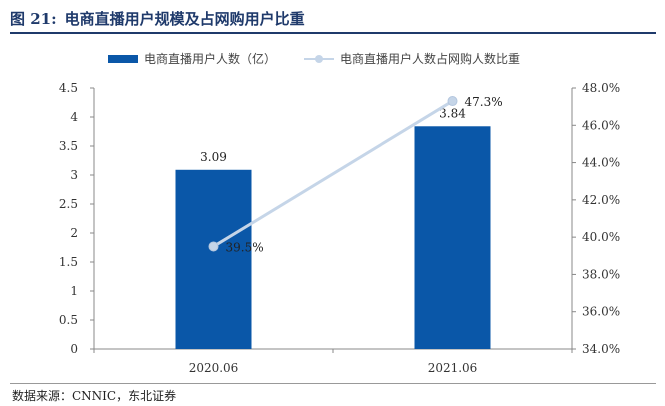  Describe the element at coordinates (68, 262) in the screenshot. I see `y-left-tick-label: 1.5` at that location.